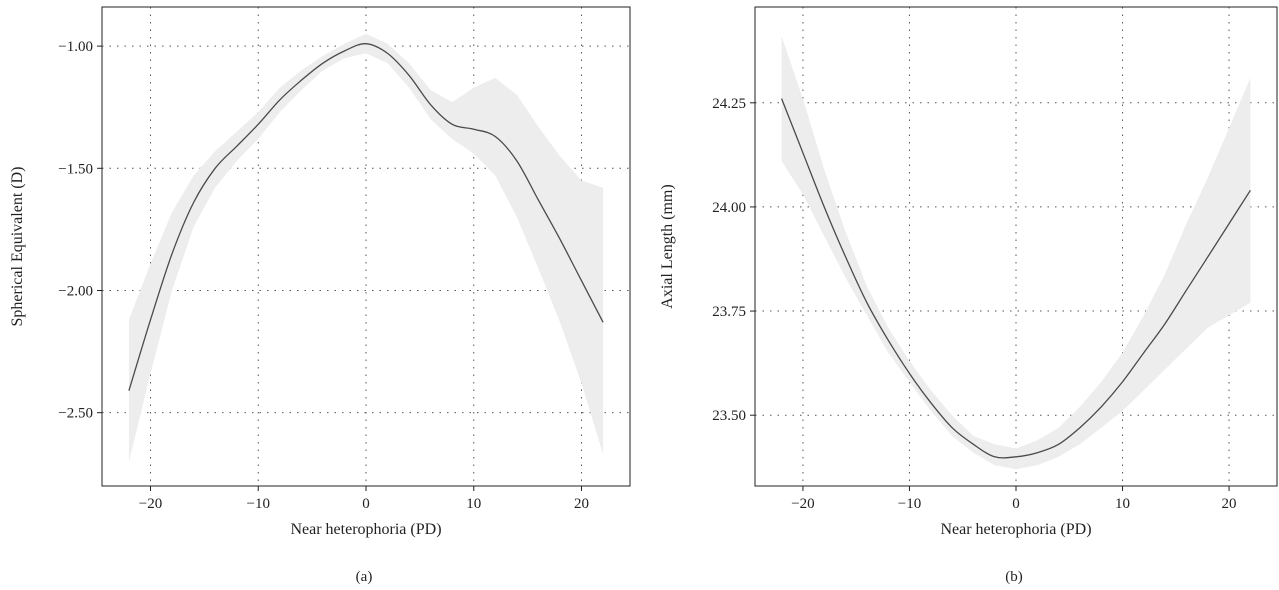  I want to click on y-tick-label: 24.25, so click(729, 104).